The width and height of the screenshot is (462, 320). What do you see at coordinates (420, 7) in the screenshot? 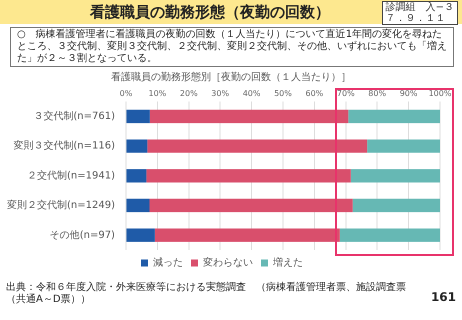
I see `text: 診調組 入−３` at bounding box center [420, 7].